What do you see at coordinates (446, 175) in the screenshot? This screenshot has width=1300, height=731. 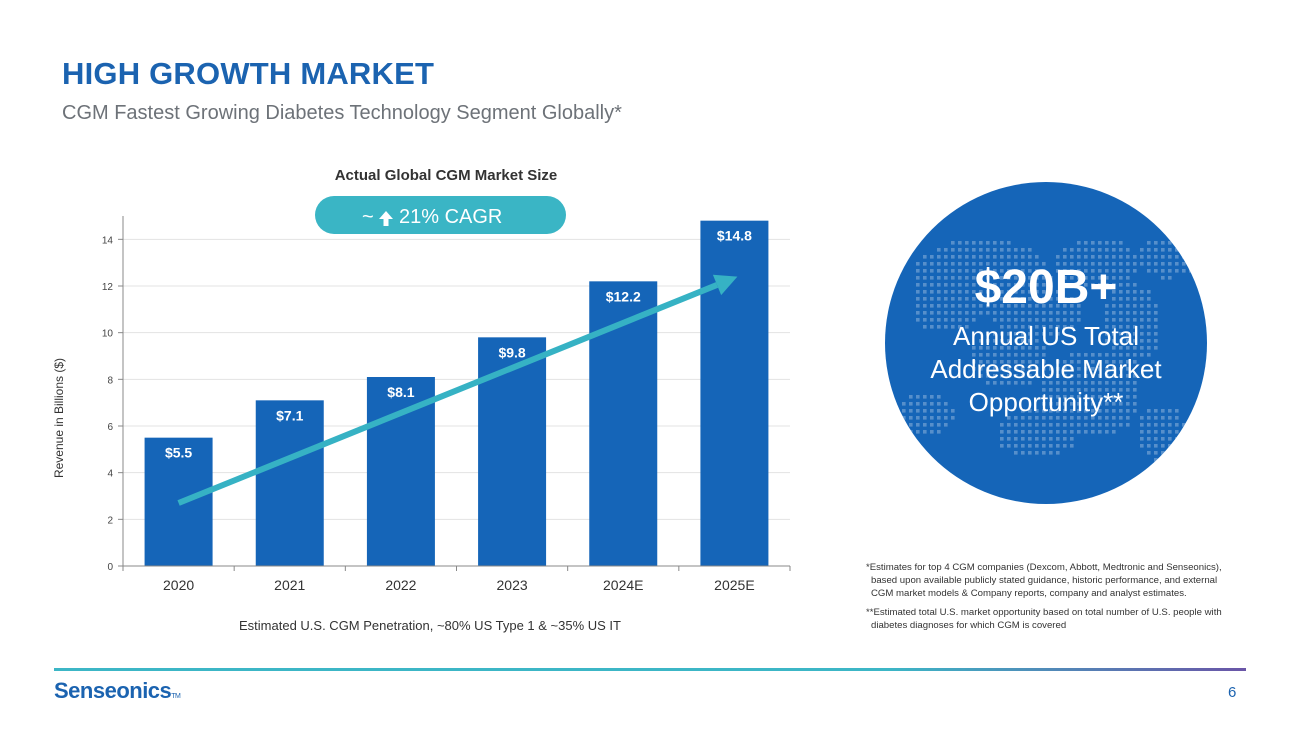 I see `chart-title: Actual Global CGM Market Size` at bounding box center [446, 175].